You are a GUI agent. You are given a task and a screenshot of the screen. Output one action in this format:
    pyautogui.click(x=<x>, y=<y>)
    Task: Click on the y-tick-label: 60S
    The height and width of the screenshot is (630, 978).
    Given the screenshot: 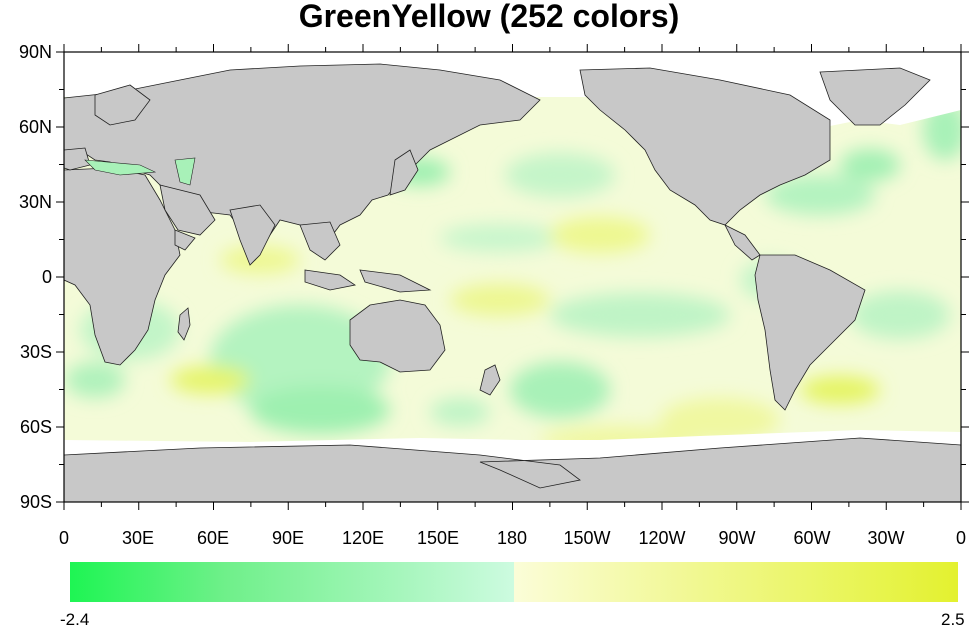 What is the action you would take?
    pyautogui.click(x=35, y=427)
    